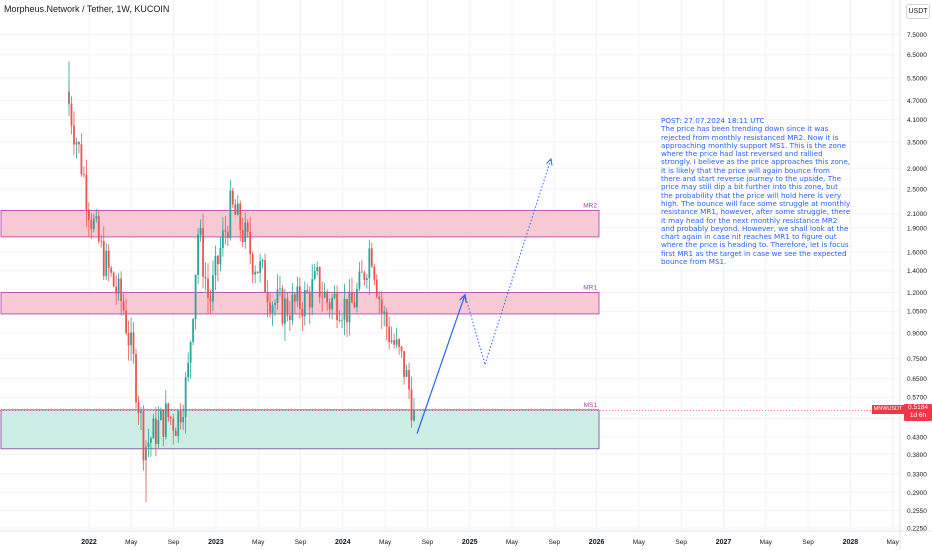 Image resolution: width=932 pixels, height=550 pixels. Describe the element at coordinates (917, 35) in the screenshot. I see `y-tick-label: 7.5000` at that location.